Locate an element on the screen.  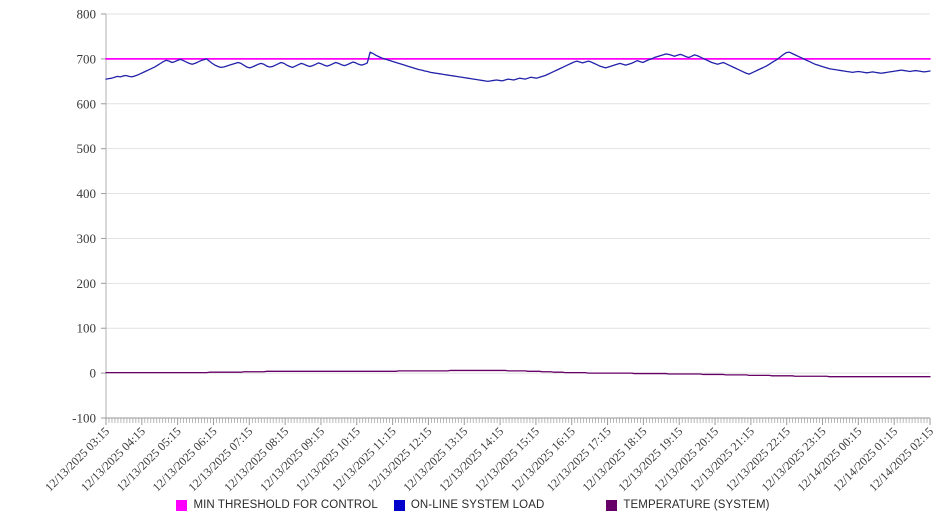
x-axis-tick-label: 12/13/2025 22:15 is located at coordinates (758, 459).